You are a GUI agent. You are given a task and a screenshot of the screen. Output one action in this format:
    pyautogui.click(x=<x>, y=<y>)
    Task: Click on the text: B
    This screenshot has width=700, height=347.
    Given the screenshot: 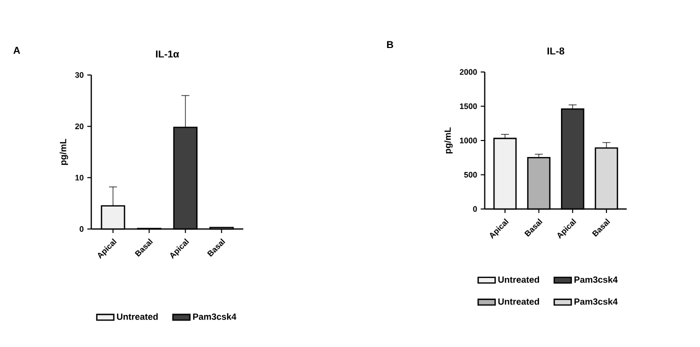 What is the action you would take?
    pyautogui.click(x=390, y=44)
    